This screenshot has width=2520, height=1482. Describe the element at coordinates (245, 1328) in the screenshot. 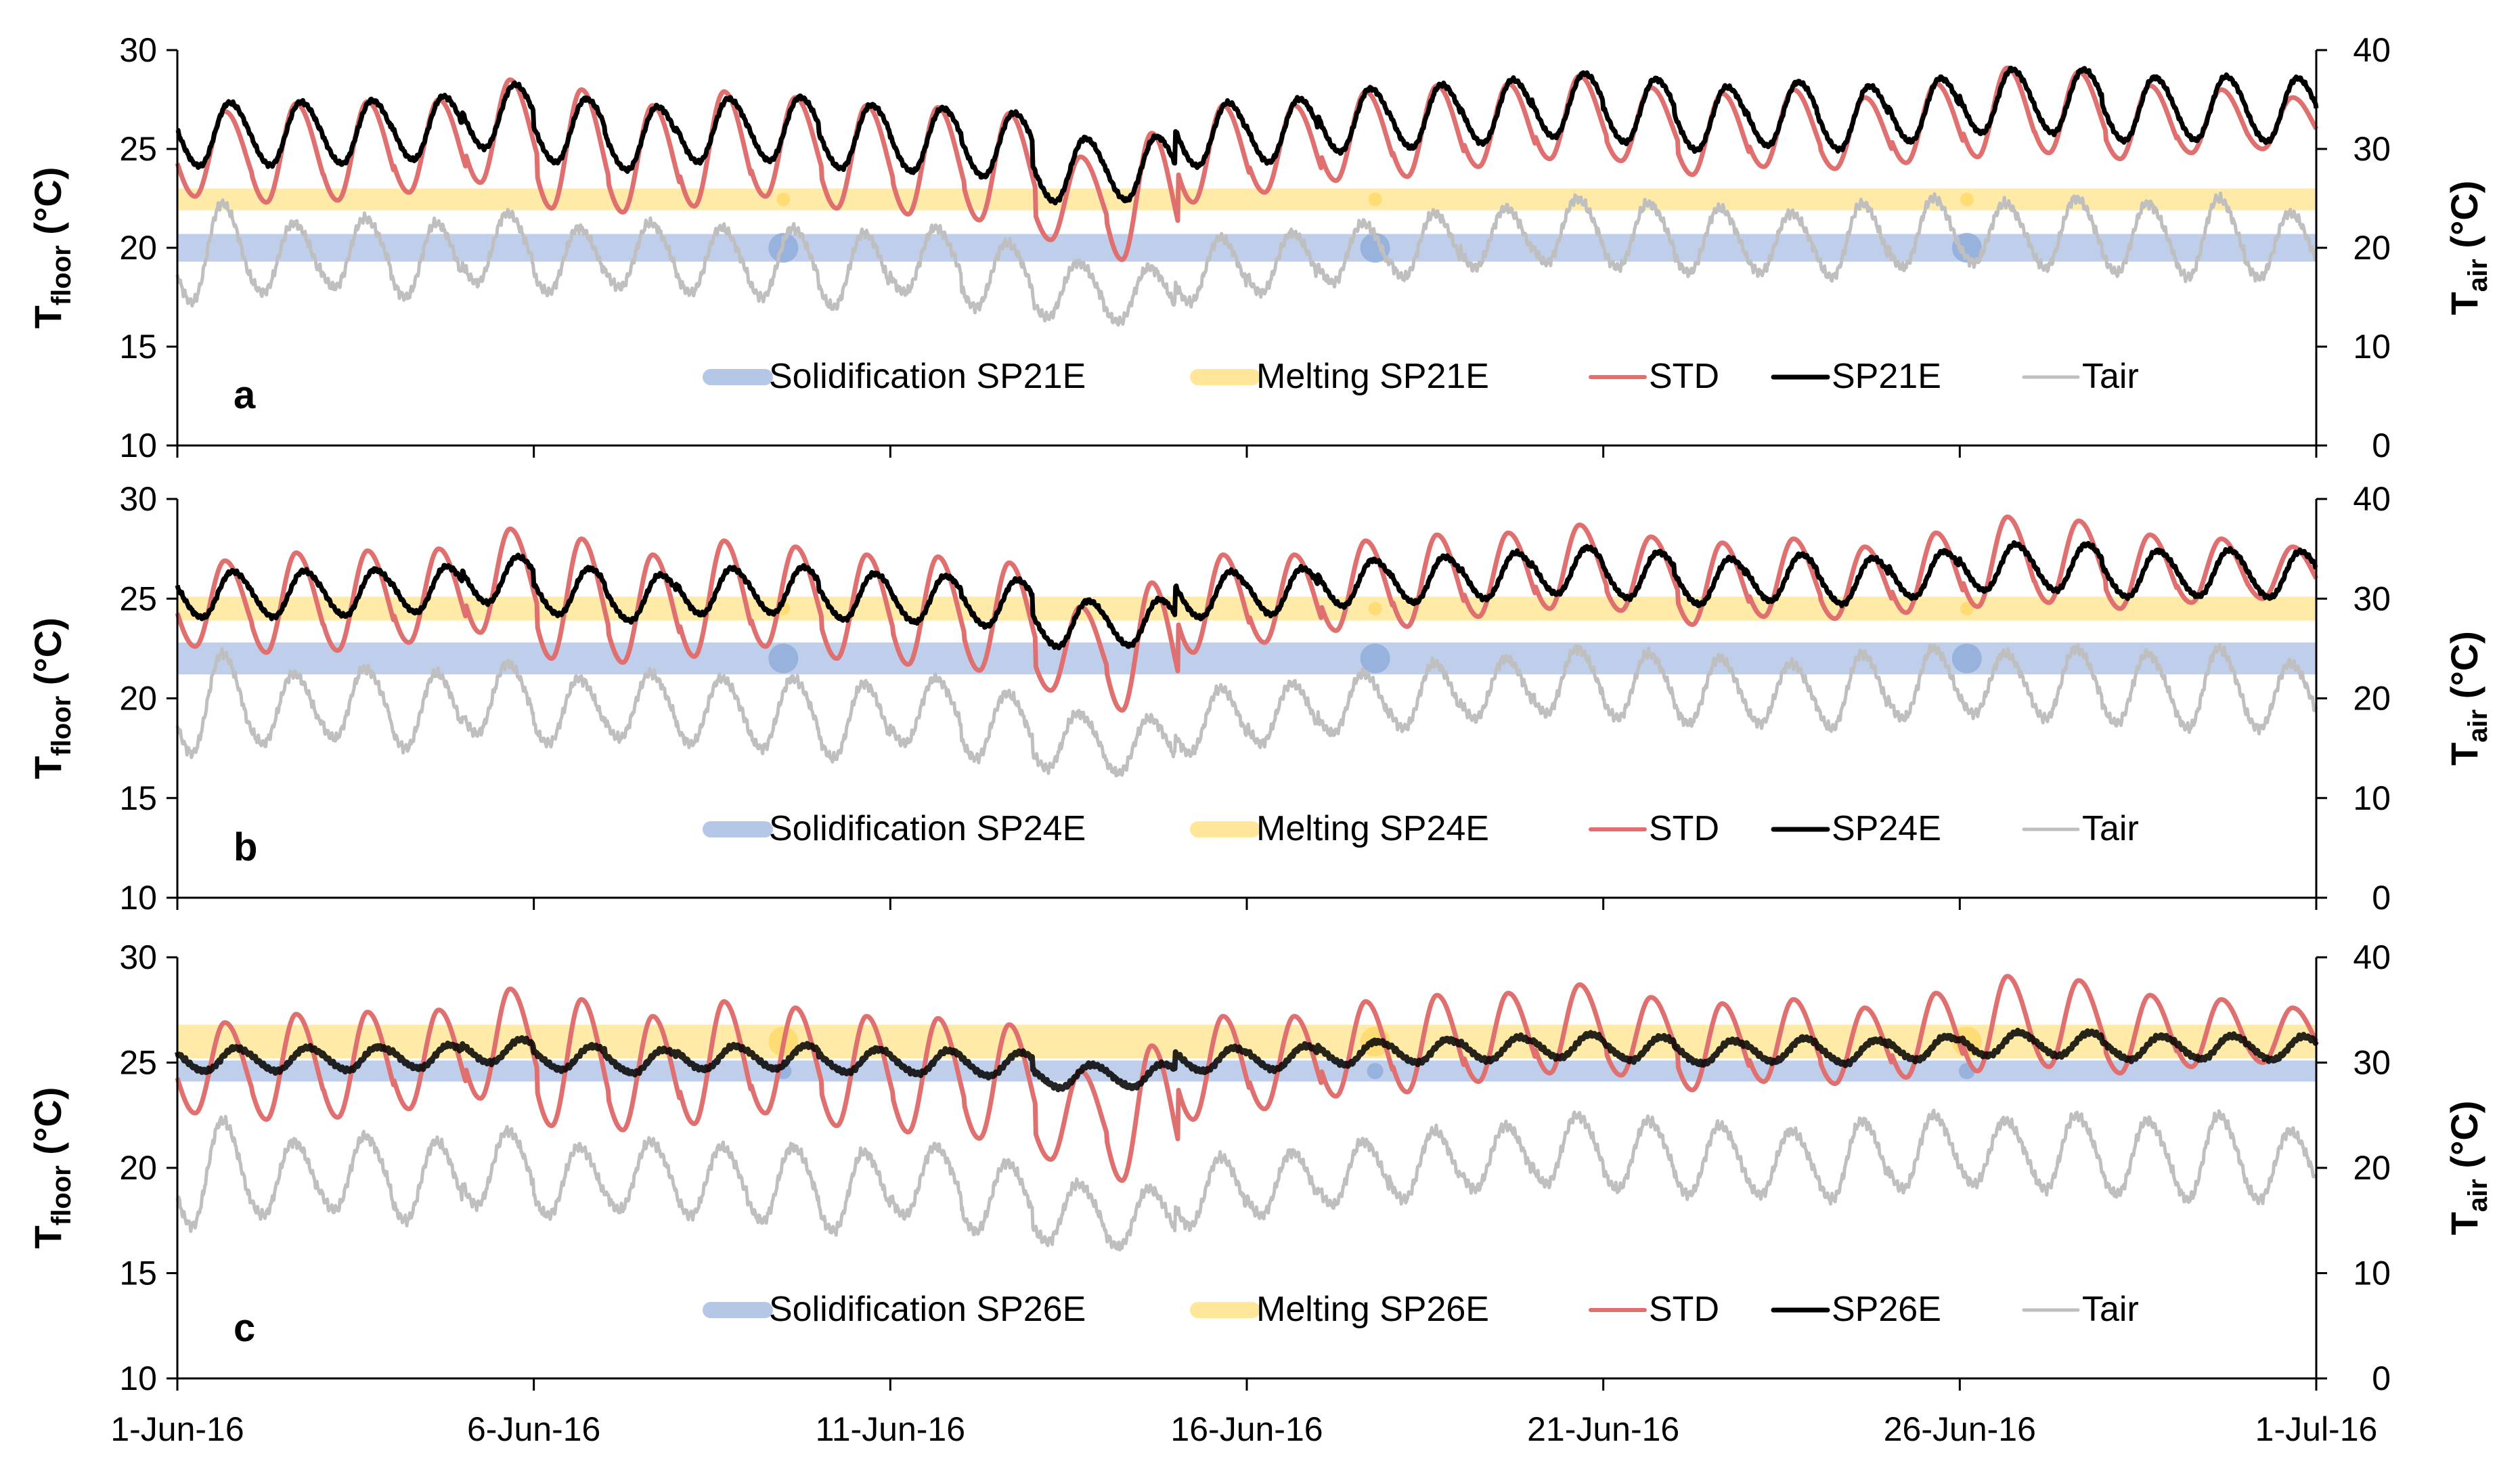

I see `panel-letter: c` at that location.